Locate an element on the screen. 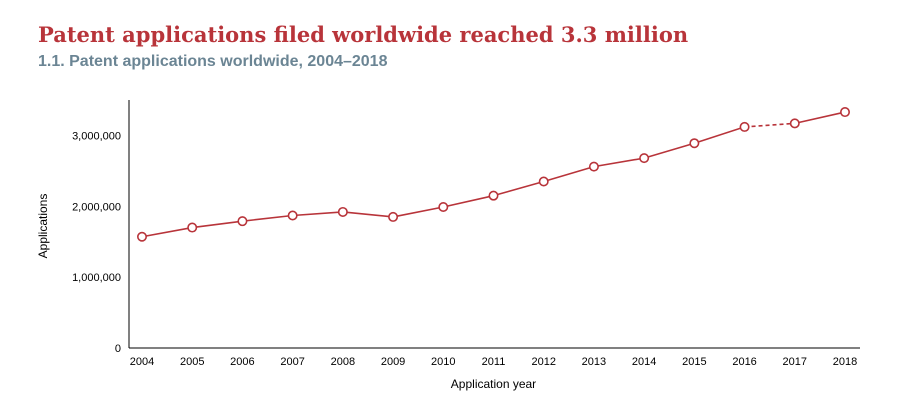  x-tick-label: 2015 is located at coordinates (694, 362).